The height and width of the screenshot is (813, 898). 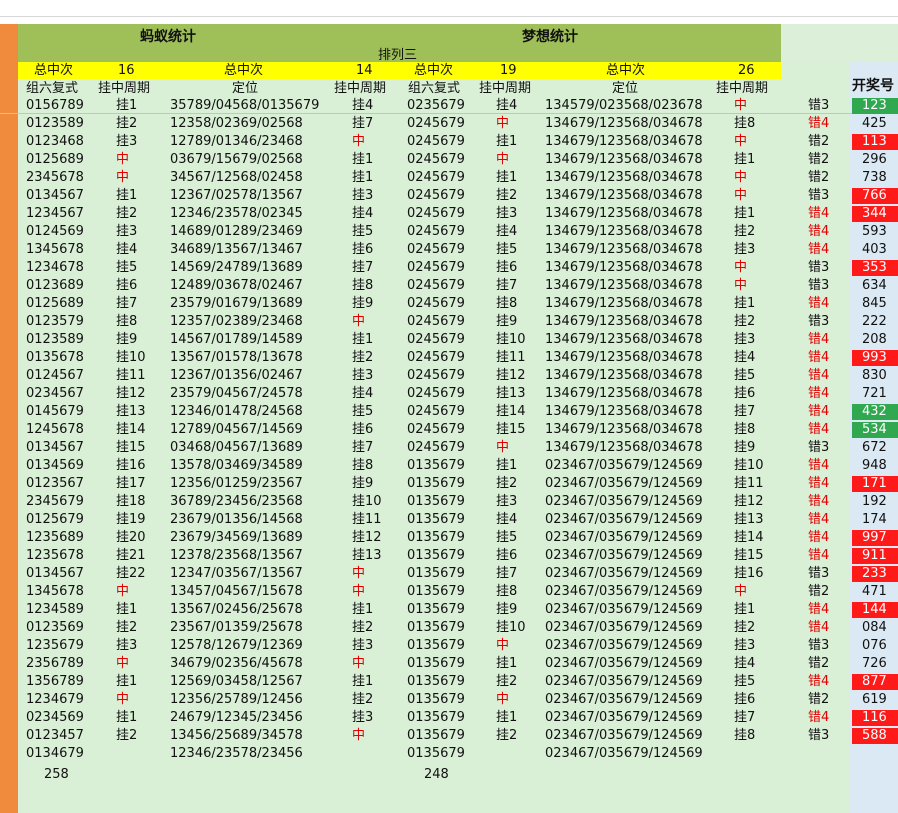 I want to click on cell-position-a: 24679/12345/23456, so click(x=236, y=717).